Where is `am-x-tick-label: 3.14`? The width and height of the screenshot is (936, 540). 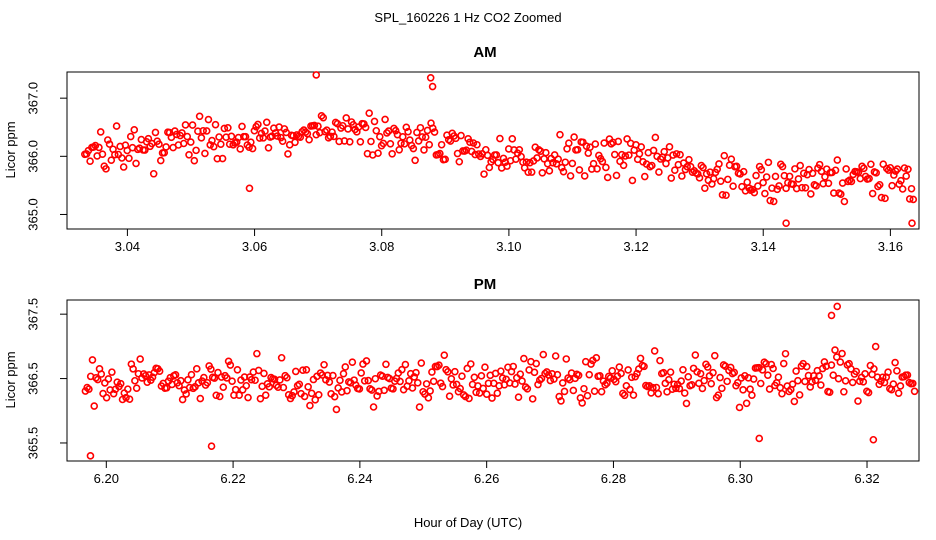 am-x-tick-label: 3.14 is located at coordinates (763, 246).